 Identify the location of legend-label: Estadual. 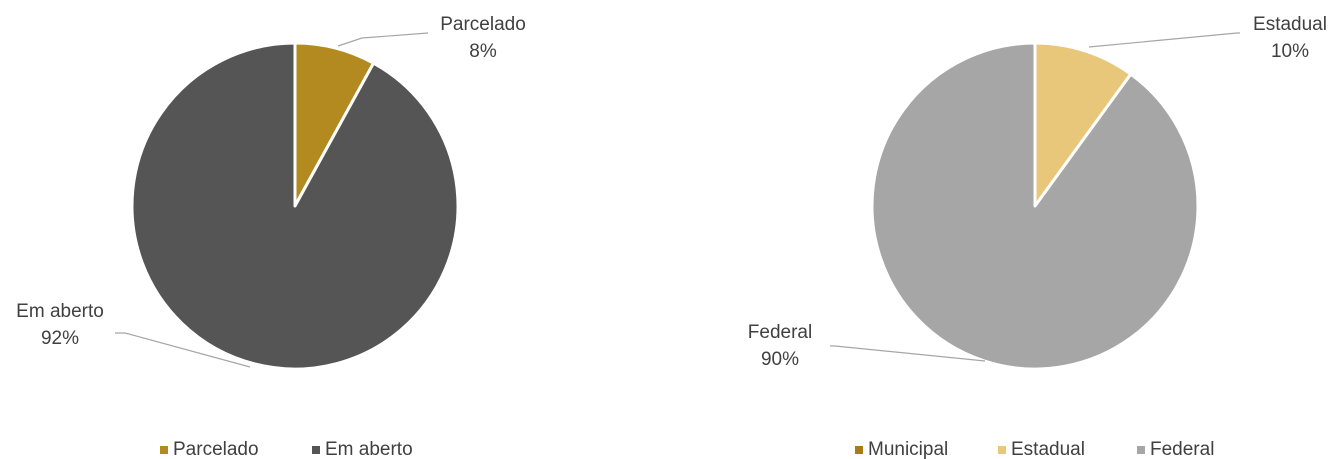
(1048, 449).